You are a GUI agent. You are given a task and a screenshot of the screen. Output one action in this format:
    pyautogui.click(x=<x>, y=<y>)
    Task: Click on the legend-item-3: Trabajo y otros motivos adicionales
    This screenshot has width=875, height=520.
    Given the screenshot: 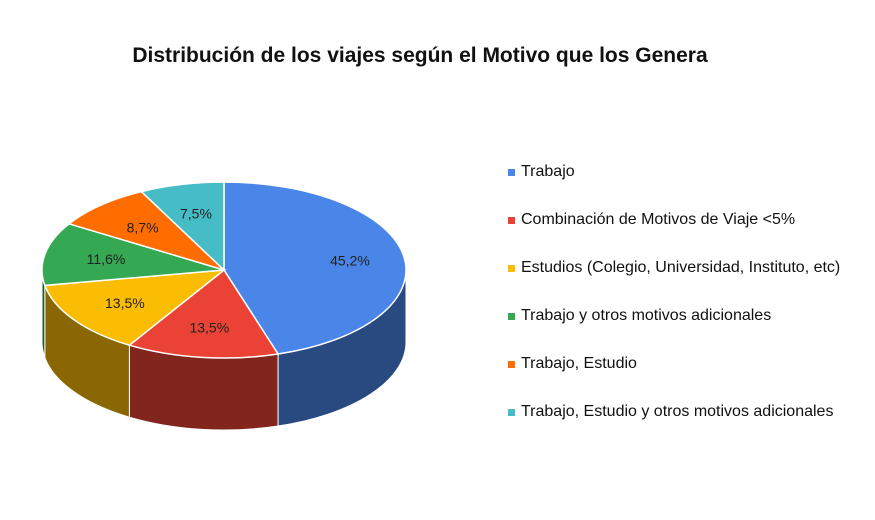 What is the action you would take?
    pyautogui.click(x=674, y=316)
    